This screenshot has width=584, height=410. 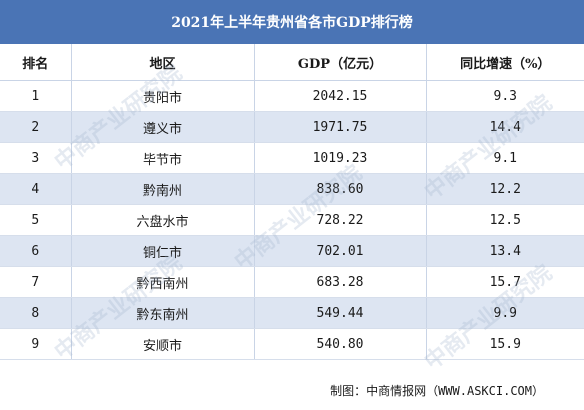 What do you see at coordinates (340, 127) in the screenshot?
I see `cell-gdp: 1971.75` at bounding box center [340, 127].